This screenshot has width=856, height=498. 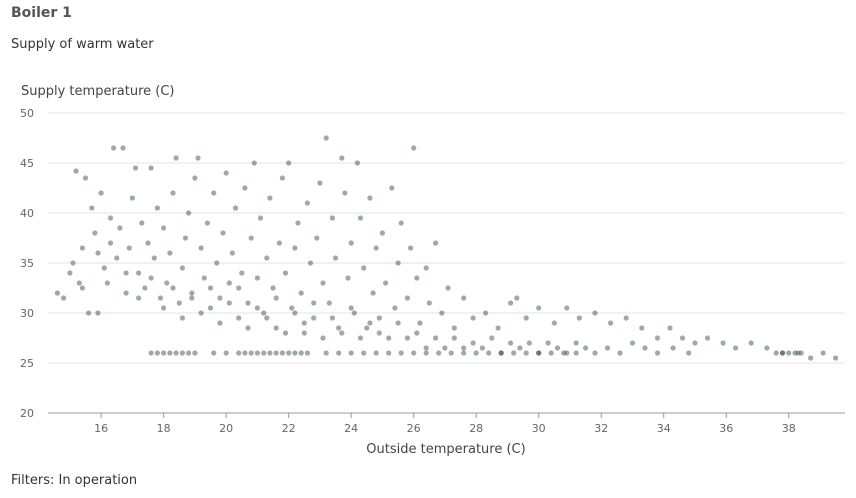 I want to click on x-tick-label: 22, so click(x=289, y=428).